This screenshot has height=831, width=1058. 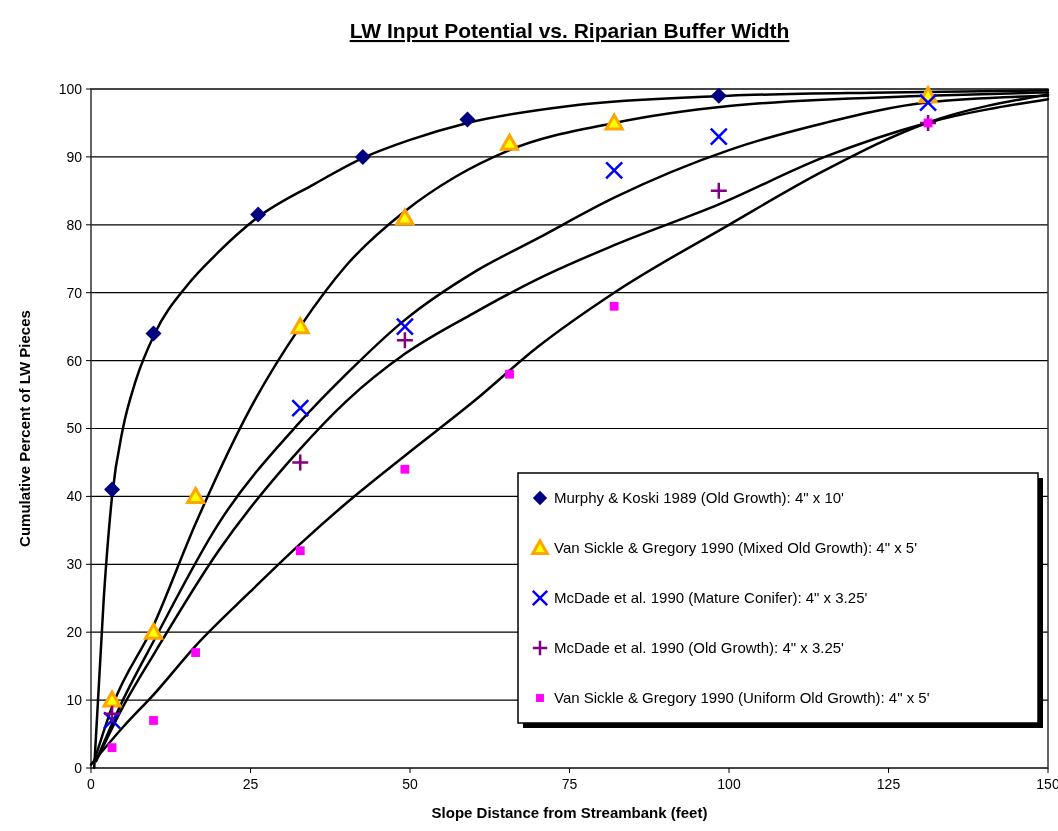 I want to click on legend-label: McDade et al. 1990 (Old Growth): 4" x 3.25', so click(x=699, y=648).